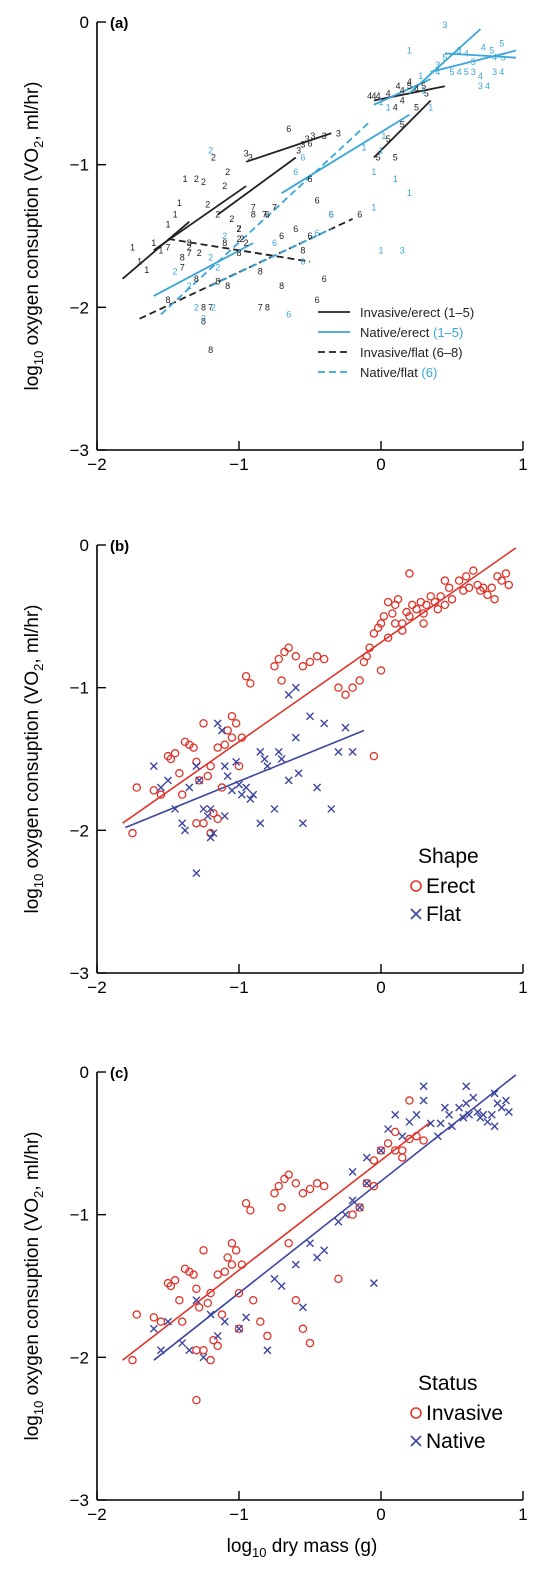  What do you see at coordinates (84, 545) in the screenshot?
I see `y-tick-label: 0` at bounding box center [84, 545].